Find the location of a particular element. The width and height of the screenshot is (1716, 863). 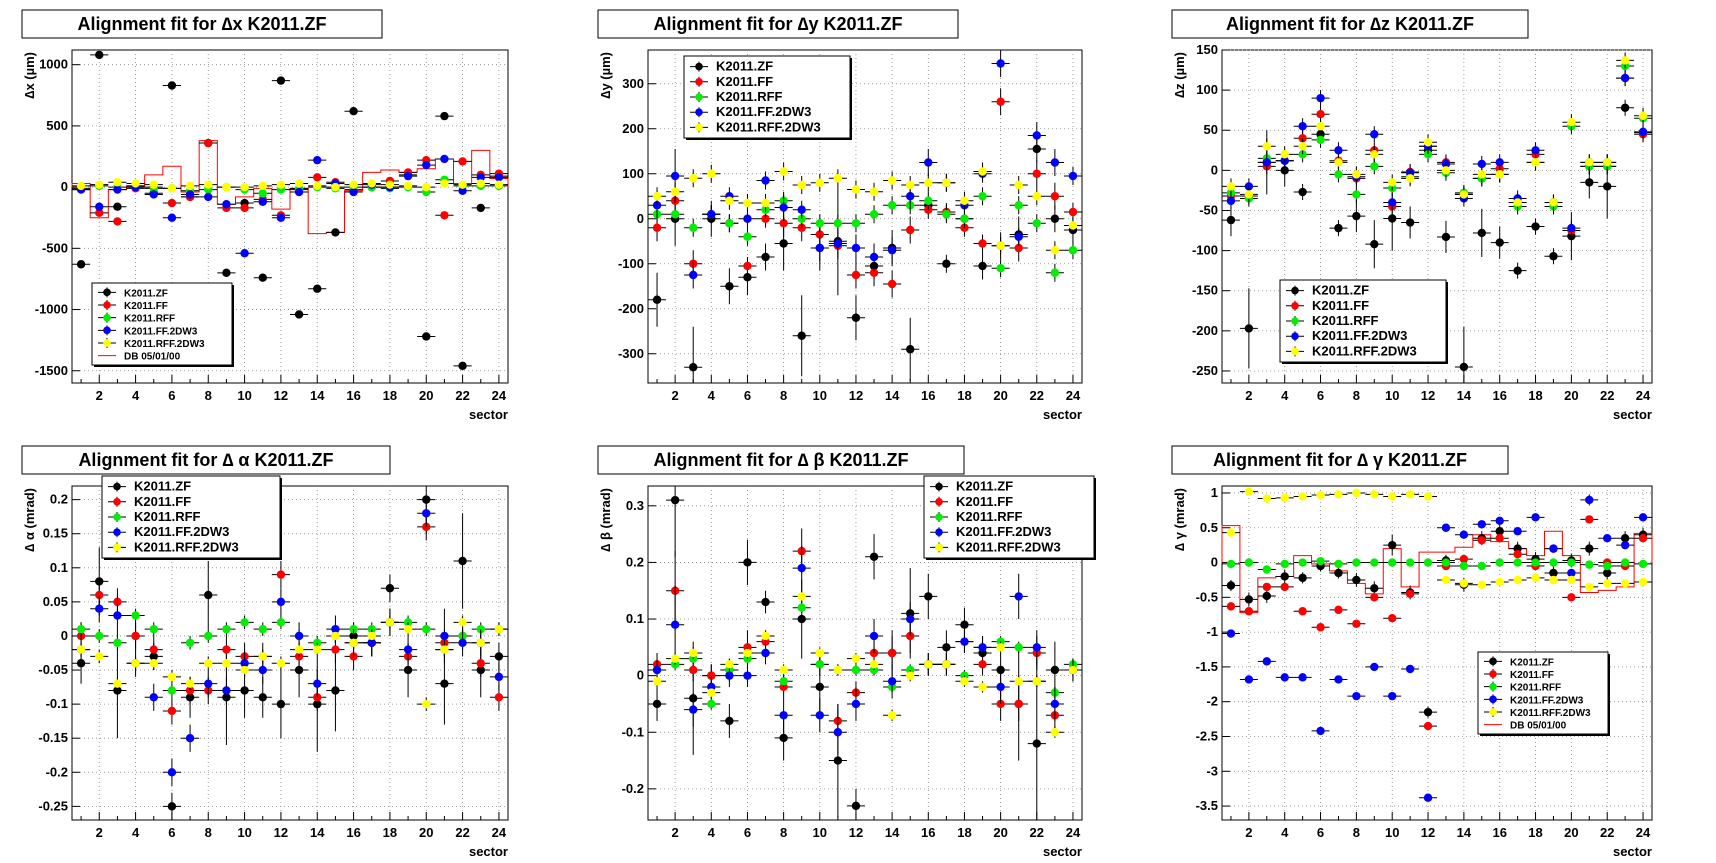

y-tick-label: -2.5 is located at coordinates (1207, 736).